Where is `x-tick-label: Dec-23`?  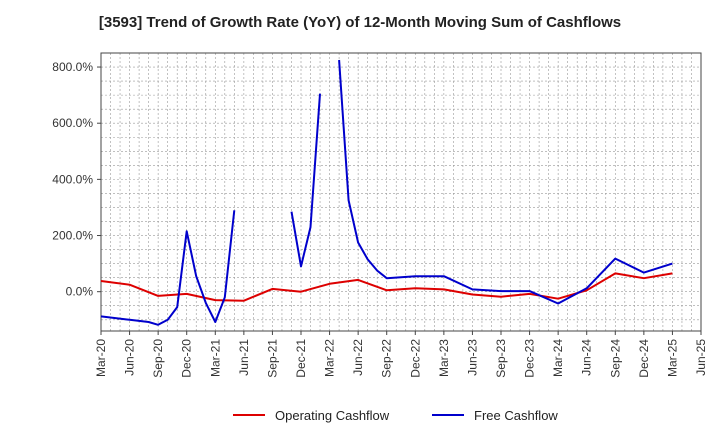
x-tick-label: Dec-23 is located at coordinates (530, 358).